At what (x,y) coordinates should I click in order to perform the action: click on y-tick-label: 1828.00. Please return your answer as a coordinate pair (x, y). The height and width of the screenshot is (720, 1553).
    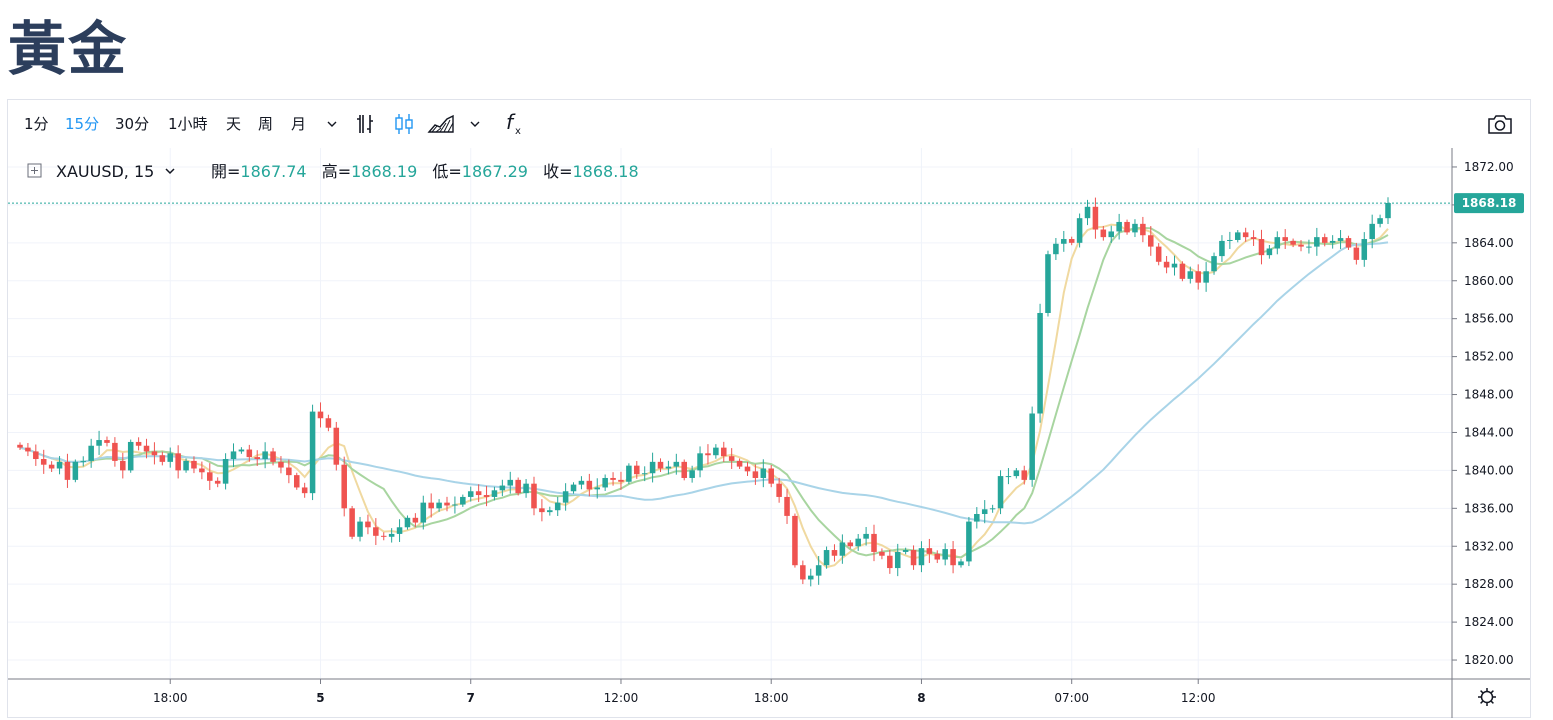
    Looking at the image, I should click on (1489, 584).